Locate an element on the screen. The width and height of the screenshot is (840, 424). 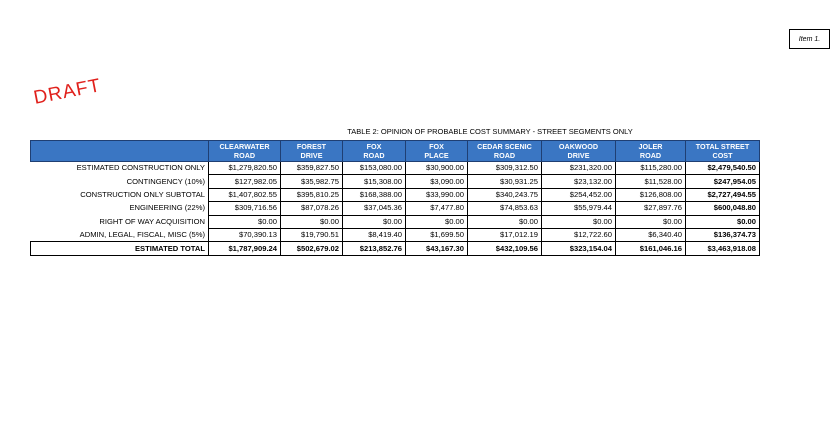
total-cost-cell: $136,374.73 is located at coordinates (722, 235).